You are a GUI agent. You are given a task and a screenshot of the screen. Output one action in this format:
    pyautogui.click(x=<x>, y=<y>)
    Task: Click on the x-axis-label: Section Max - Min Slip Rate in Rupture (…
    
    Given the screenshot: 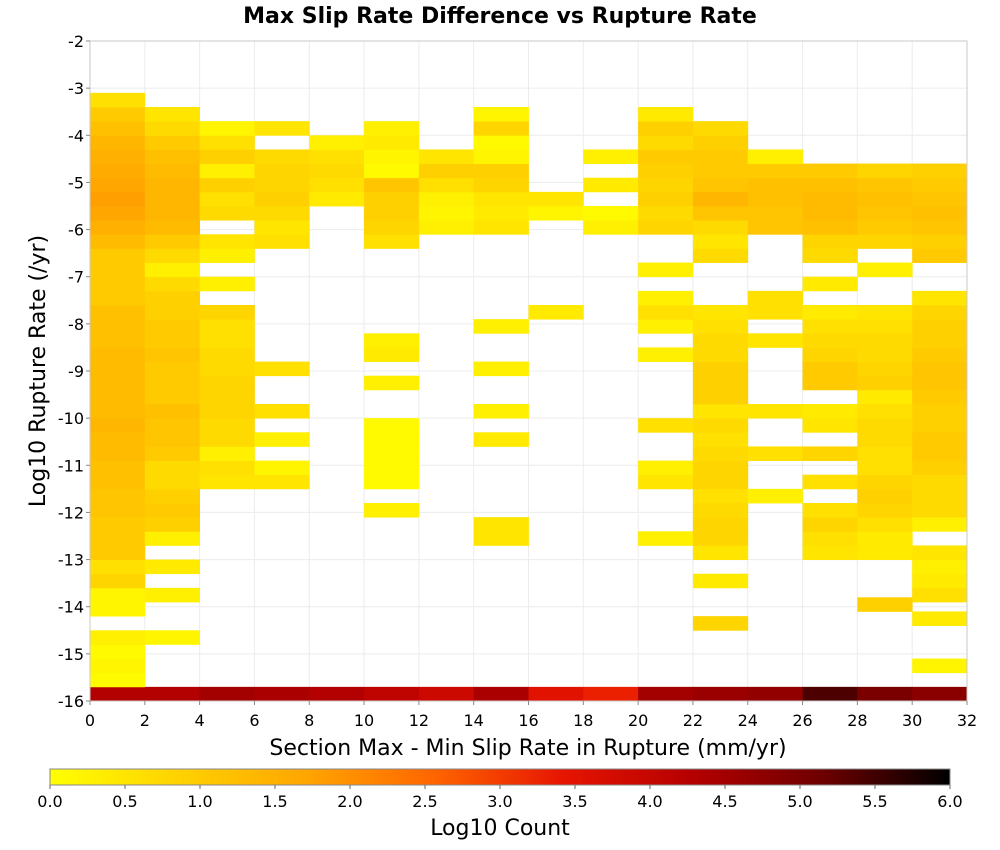 What is the action you would take?
    pyautogui.click(x=527, y=748)
    